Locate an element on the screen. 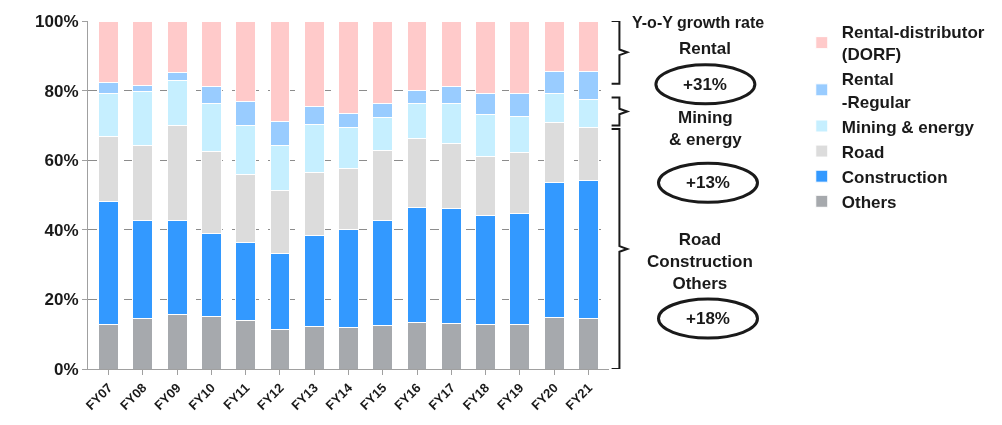  legend-label: Construction is located at coordinates (894, 177).